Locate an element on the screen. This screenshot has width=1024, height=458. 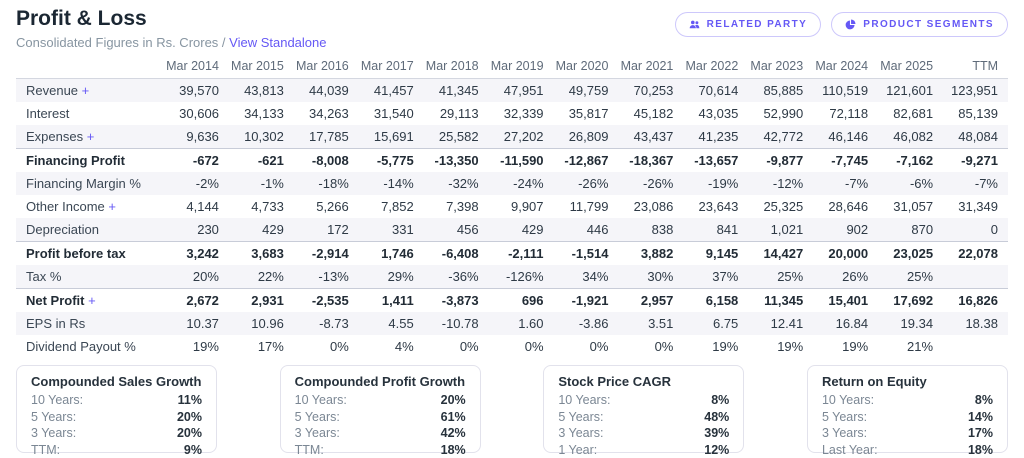
row-label: Depreciation is located at coordinates (90, 230).